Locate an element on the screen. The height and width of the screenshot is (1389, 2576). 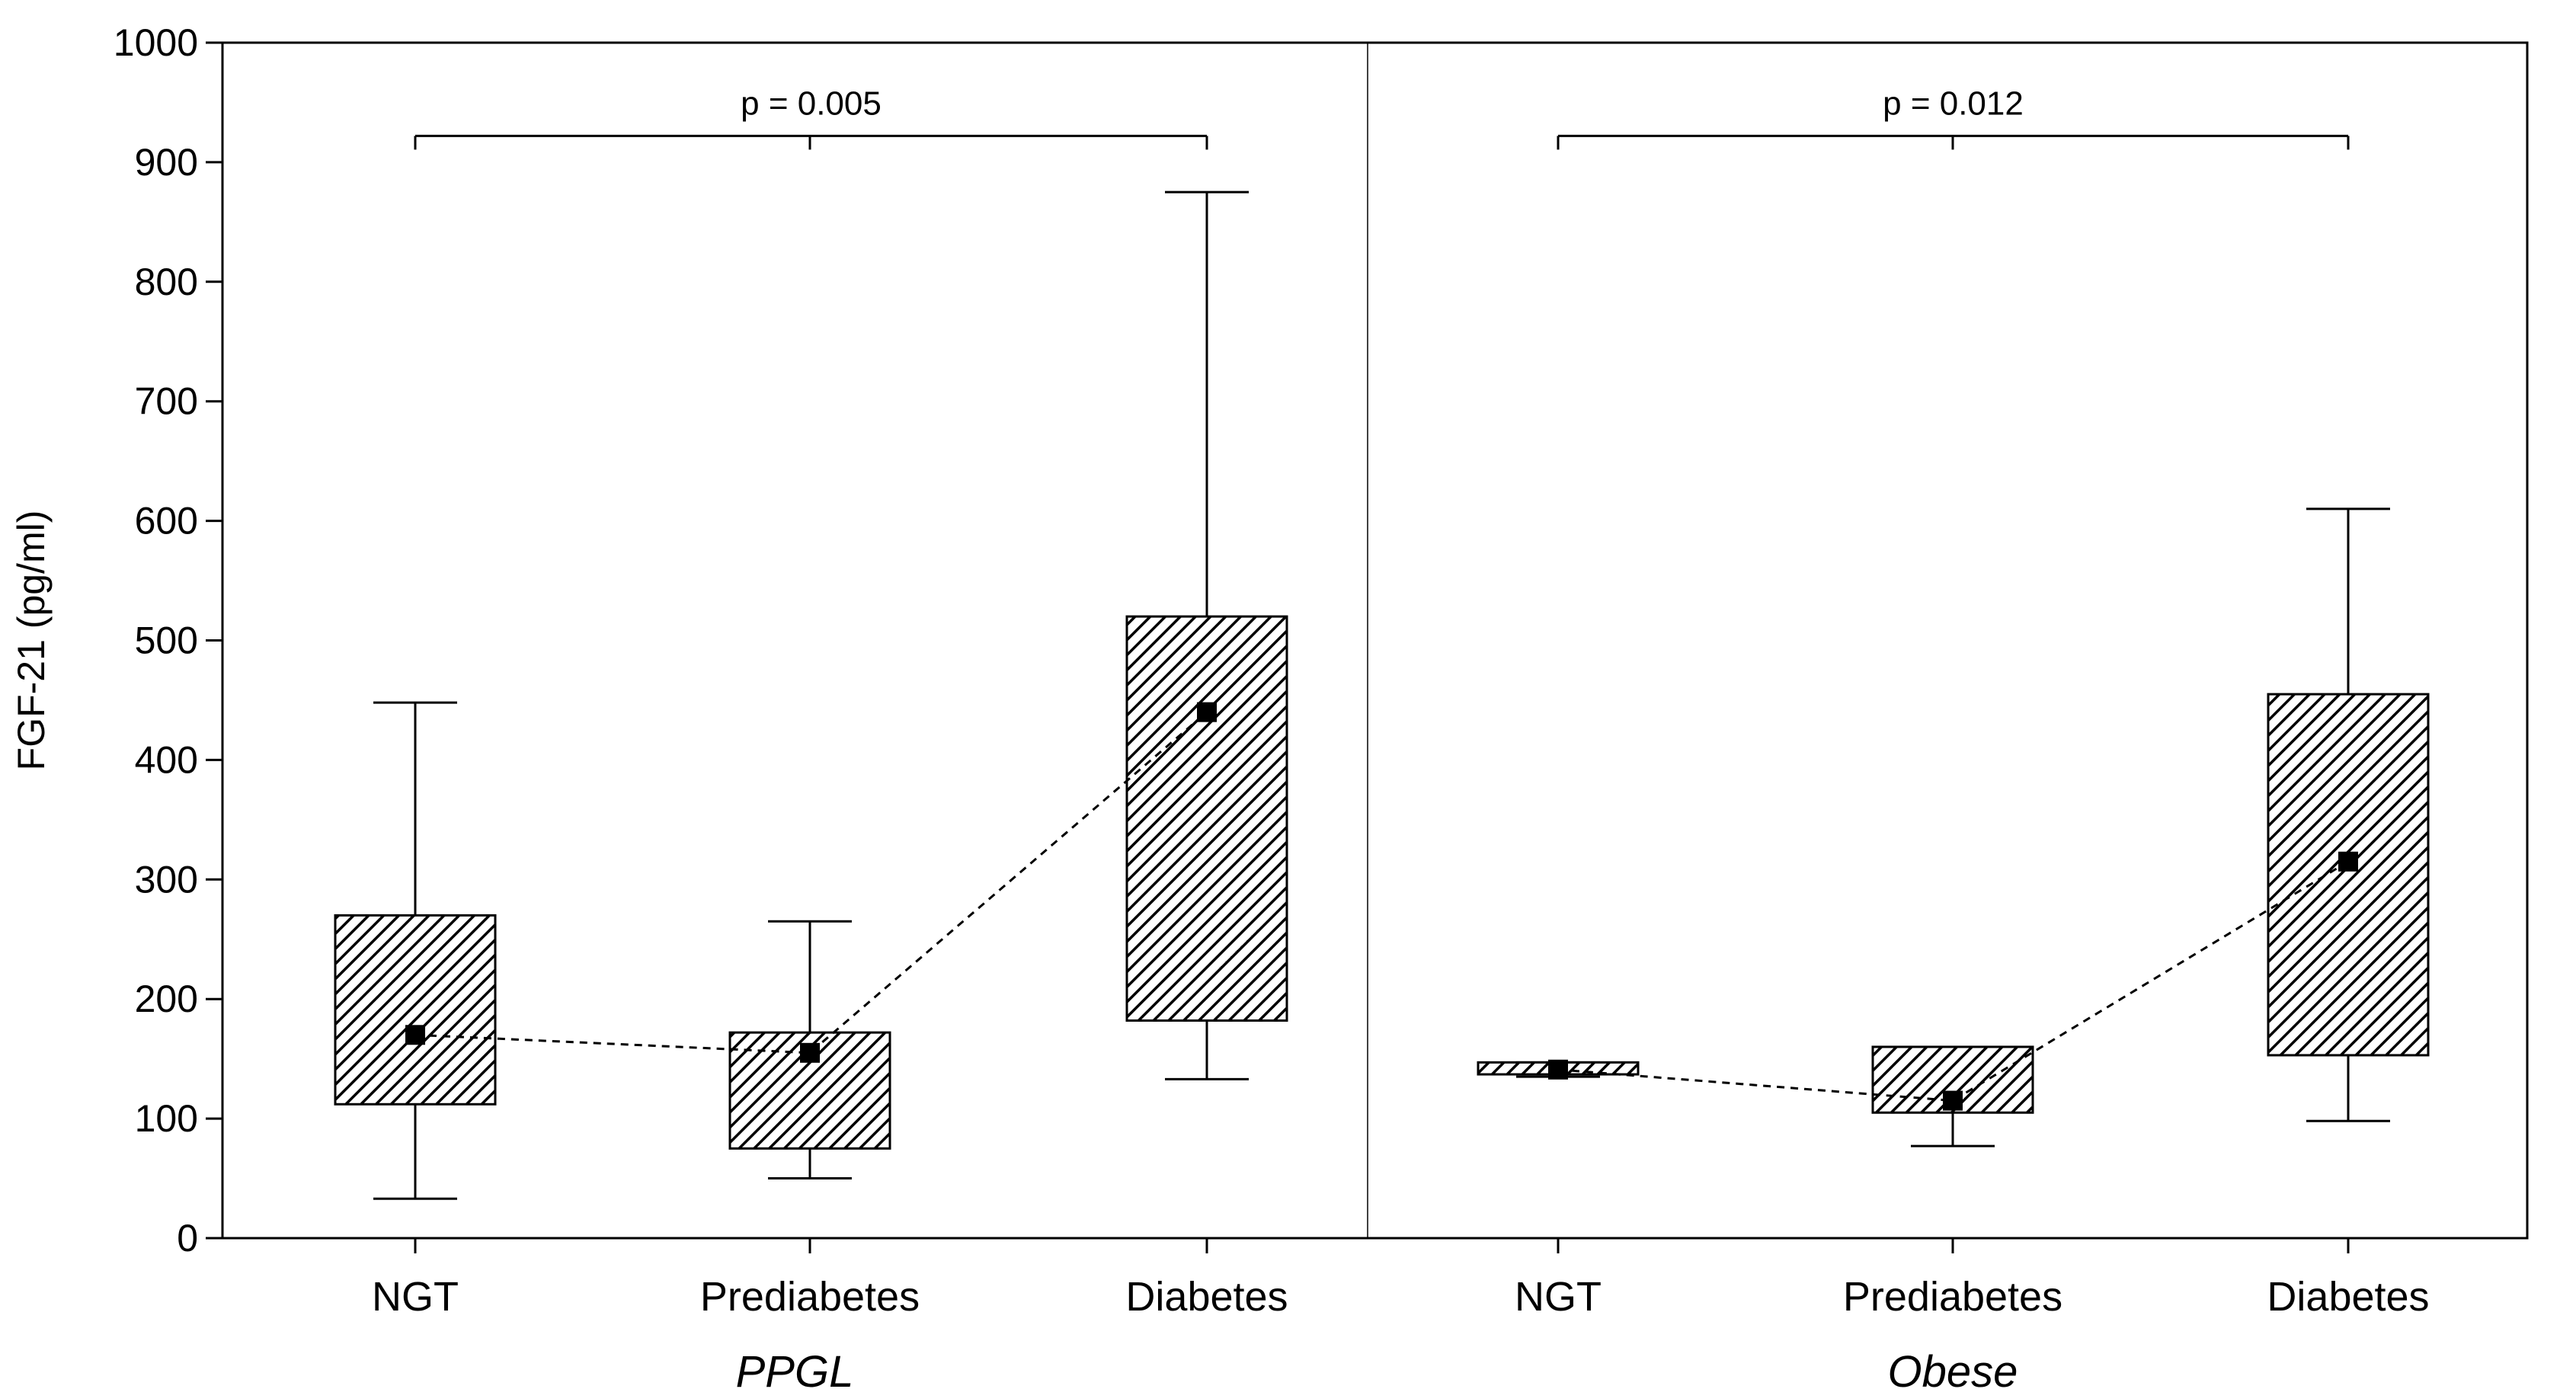
y-tick-label: 400 is located at coordinates (166, 759).